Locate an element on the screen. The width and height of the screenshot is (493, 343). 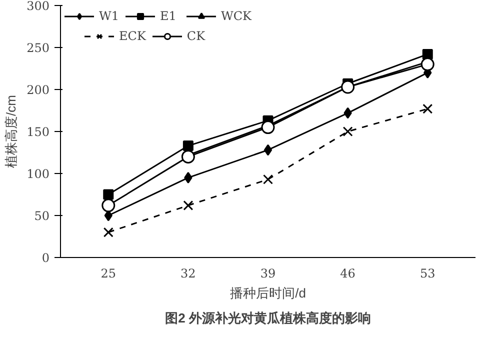
x-tick-label: 53 is located at coordinates (428, 273).